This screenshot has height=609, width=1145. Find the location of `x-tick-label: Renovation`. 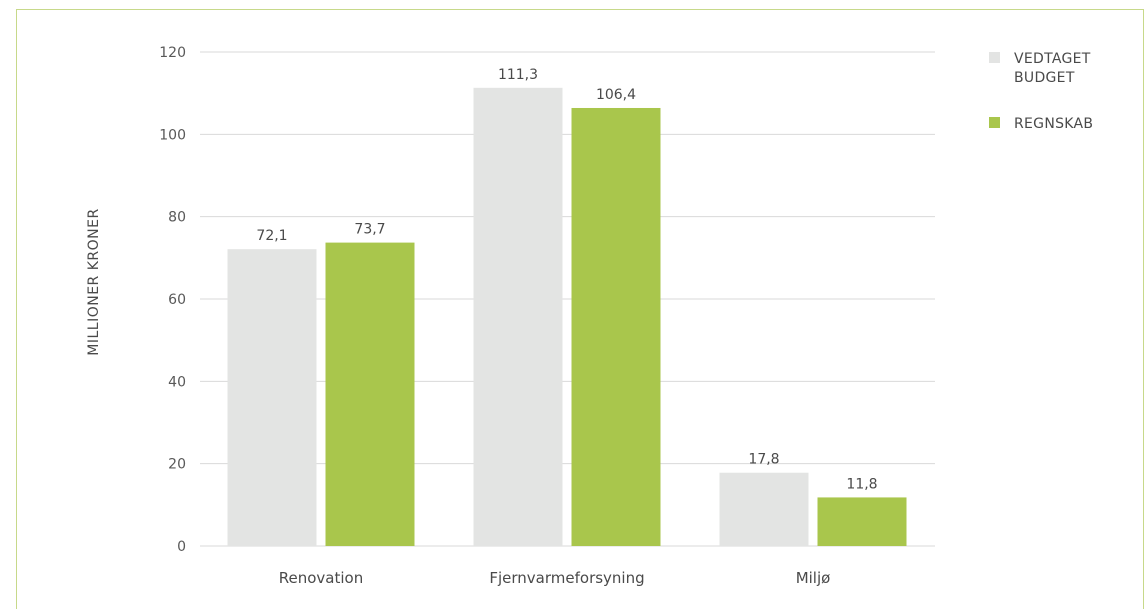

x-tick-label: Renovation is located at coordinates (321, 578).